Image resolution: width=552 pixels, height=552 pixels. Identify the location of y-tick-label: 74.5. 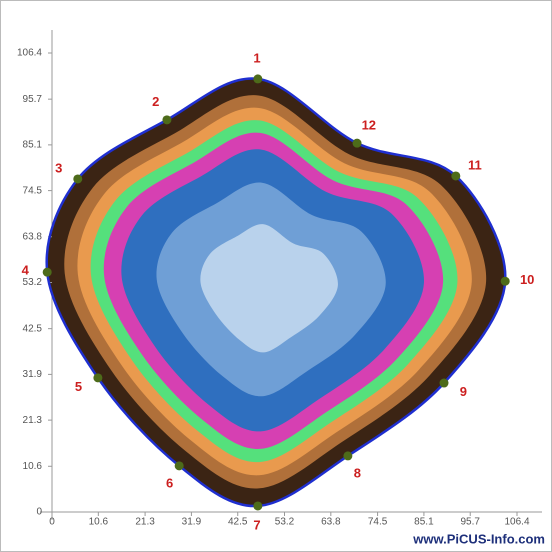
(33, 190).